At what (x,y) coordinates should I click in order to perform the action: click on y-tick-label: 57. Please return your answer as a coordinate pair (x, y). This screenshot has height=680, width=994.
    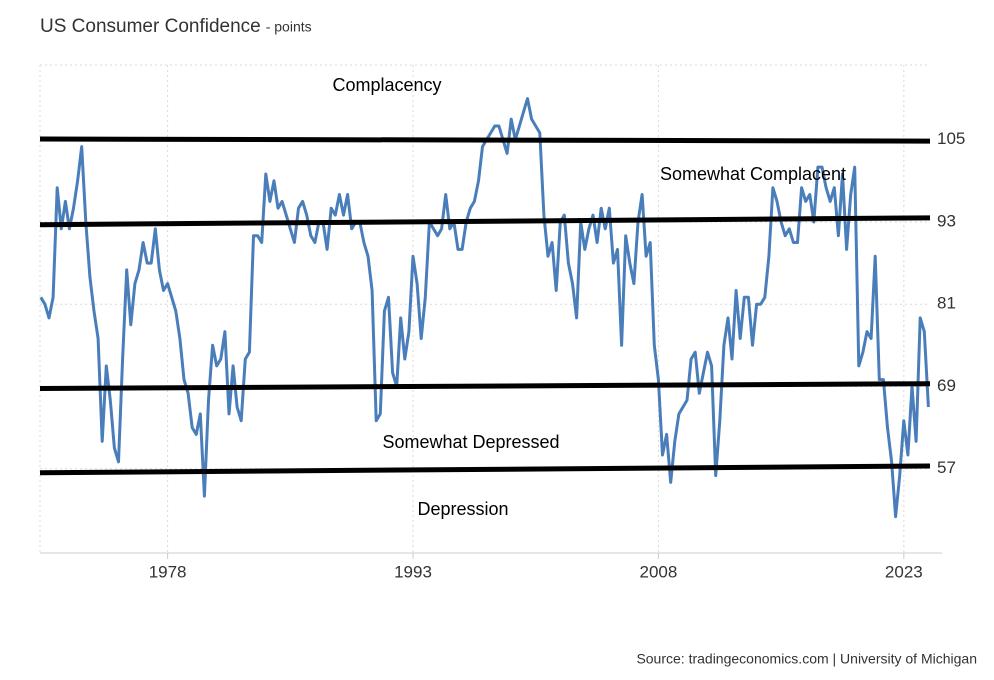
    Looking at the image, I should click on (946, 467).